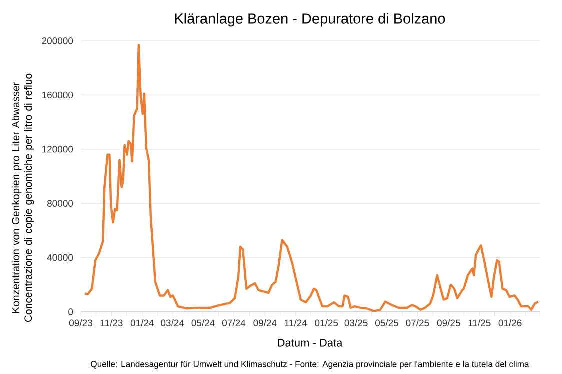 The height and width of the screenshot is (374, 562). Describe the element at coordinates (58, 41) in the screenshot. I see `y-tick-label: 200000` at that location.